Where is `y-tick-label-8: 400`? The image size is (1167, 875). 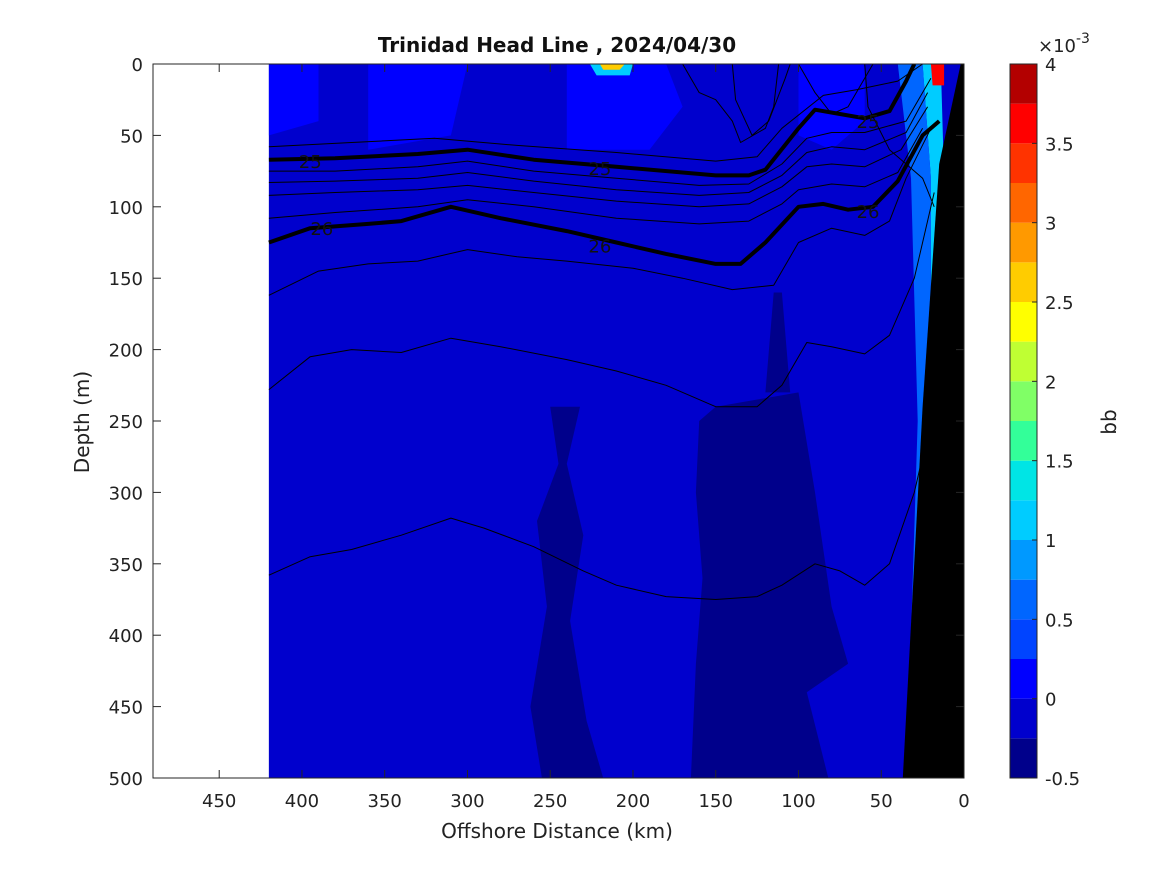
y-tick-label-8: 400 is located at coordinates (126, 636).